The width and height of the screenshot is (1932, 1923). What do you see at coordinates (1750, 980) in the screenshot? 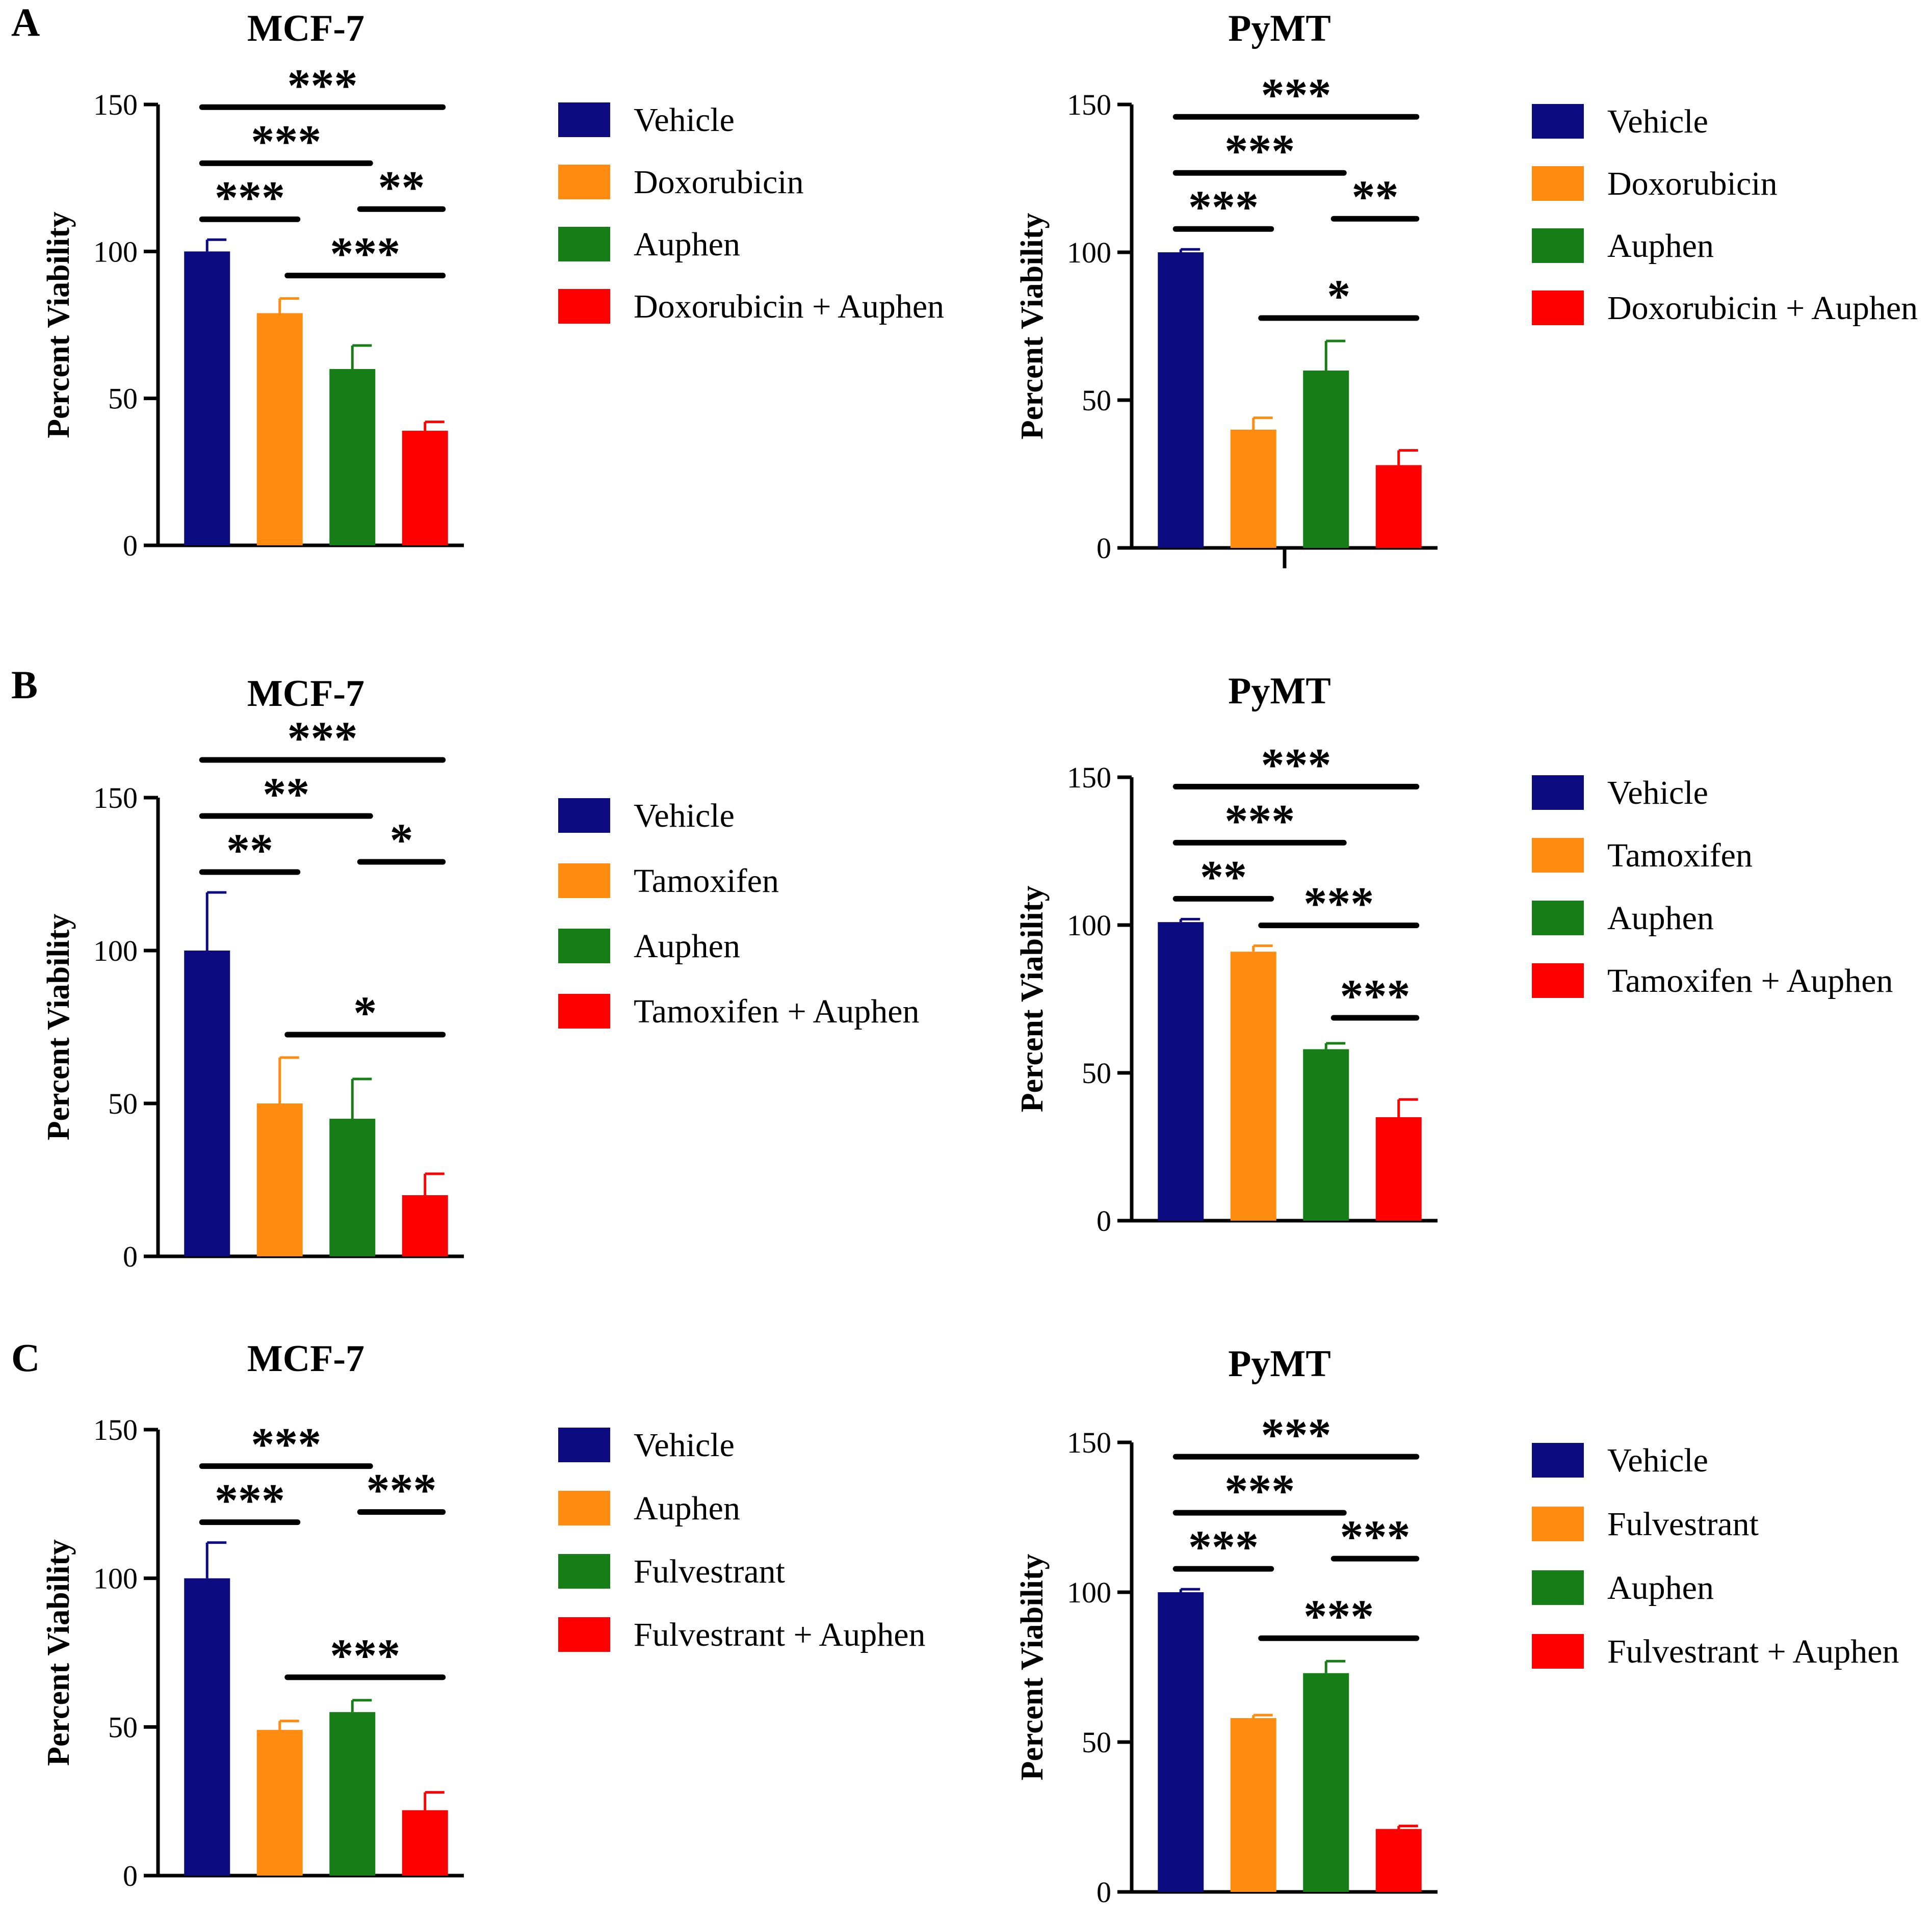
I see `legend-label: Tamoxifen + Auphen` at bounding box center [1750, 980].